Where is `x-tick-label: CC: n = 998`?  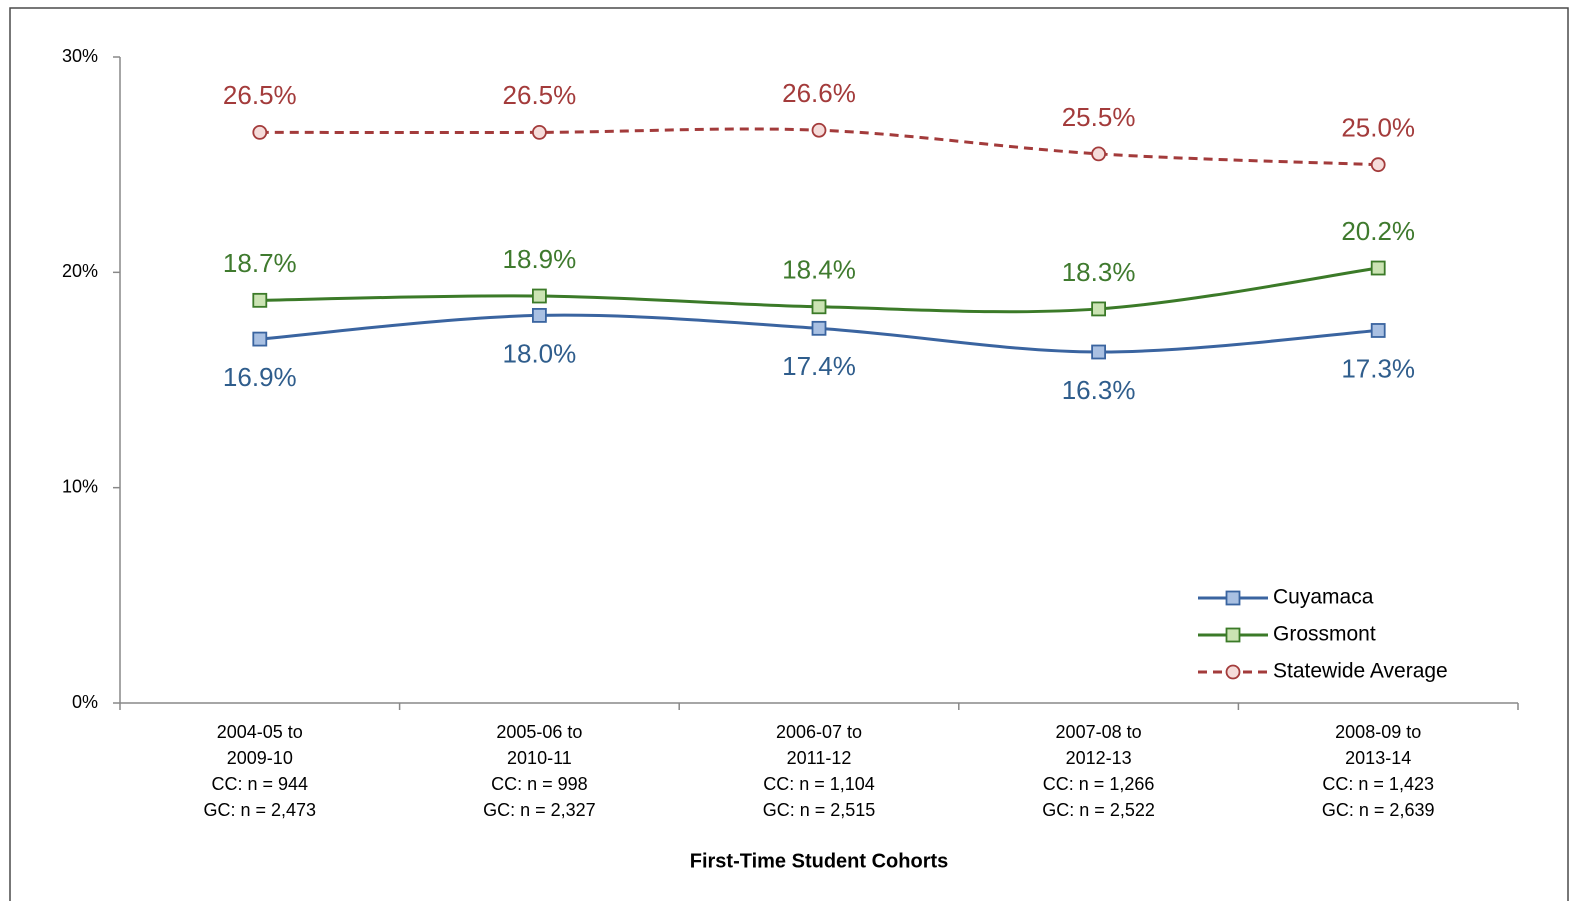
x-tick-label: CC: n = 998 is located at coordinates (539, 784).